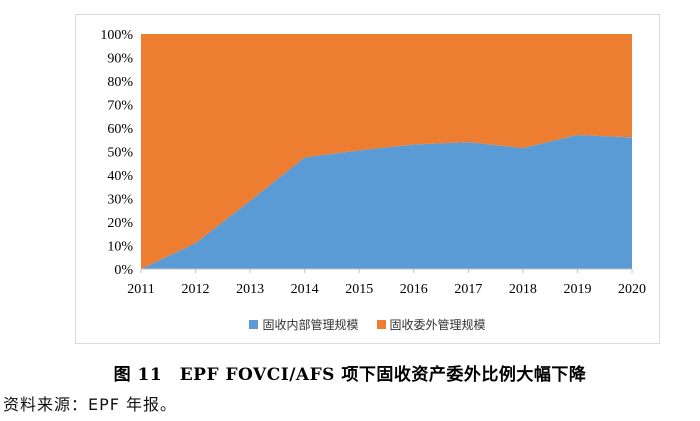 This screenshot has height=421, width=700. Describe the element at coordinates (120, 200) in the screenshot. I see `y-tick-label: 30%` at that location.